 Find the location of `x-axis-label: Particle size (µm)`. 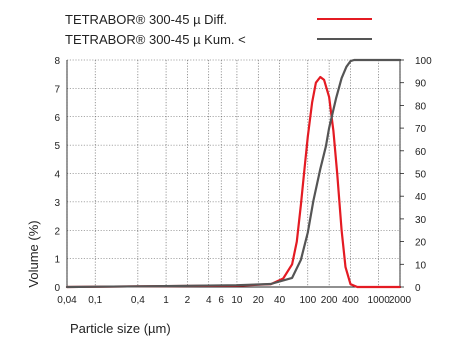

x-axis-label: Particle size (µm) is located at coordinates (120, 328).